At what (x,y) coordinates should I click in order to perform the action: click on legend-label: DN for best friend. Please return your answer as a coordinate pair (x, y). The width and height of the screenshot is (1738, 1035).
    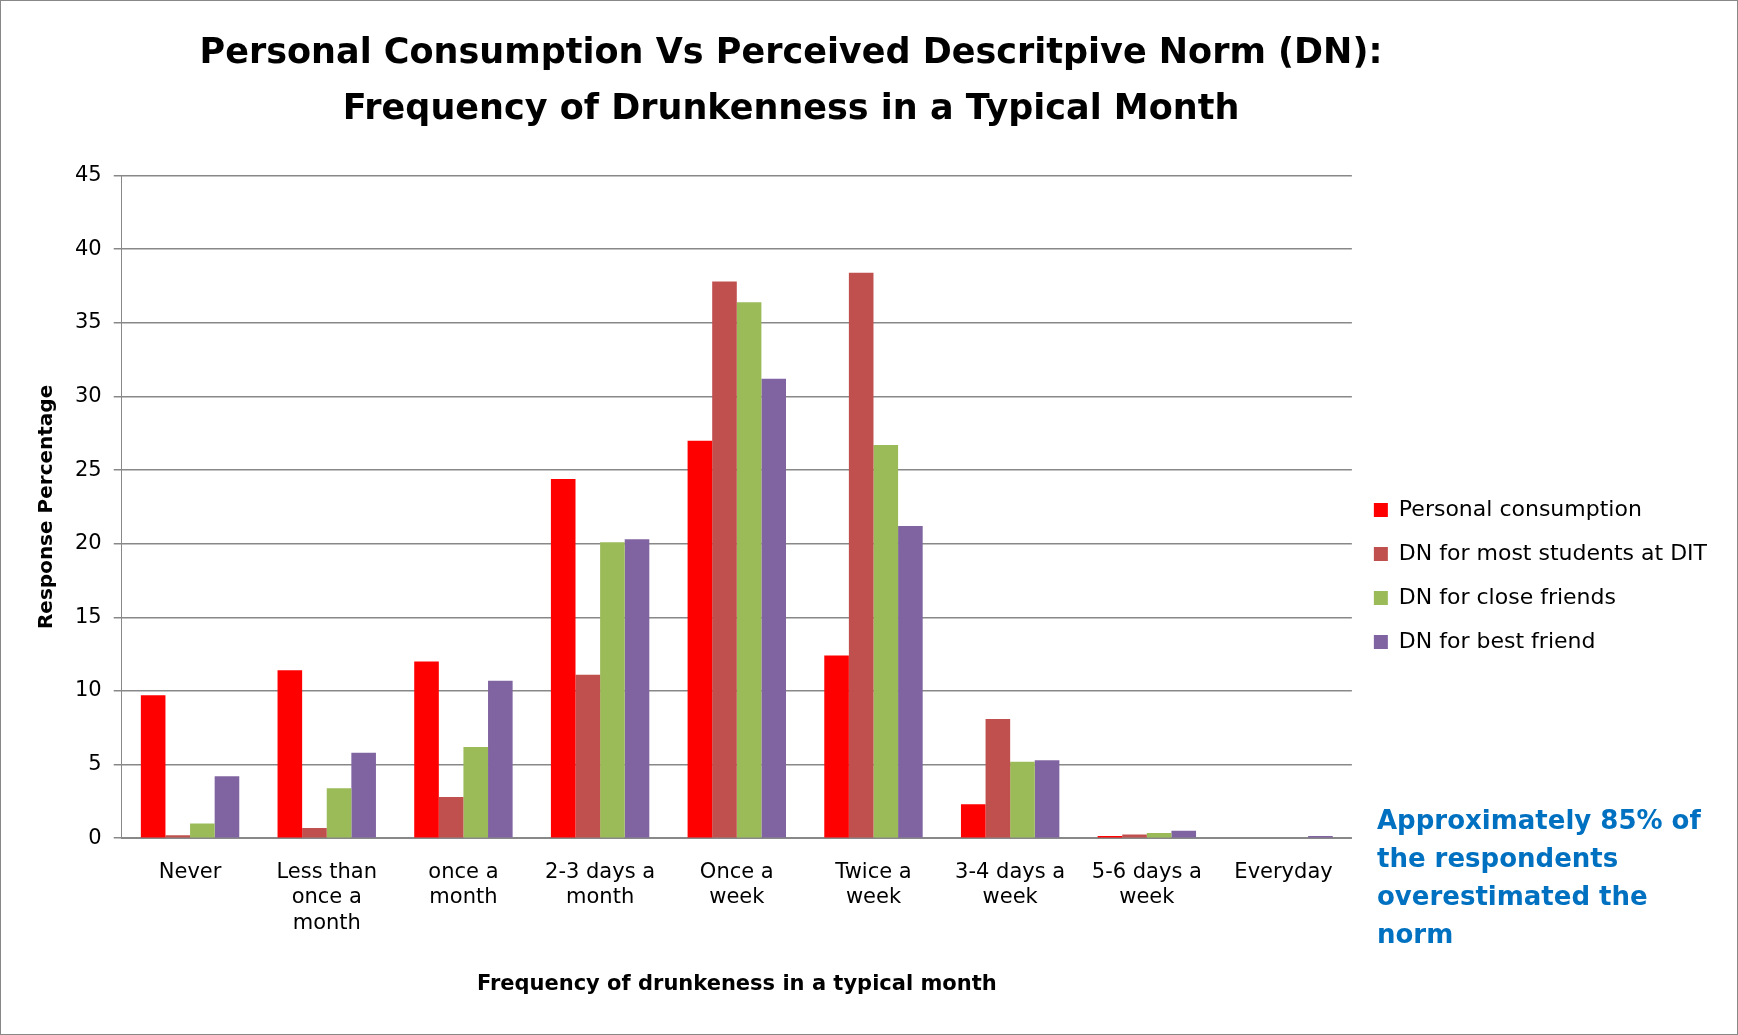
    Looking at the image, I should click on (1497, 640).